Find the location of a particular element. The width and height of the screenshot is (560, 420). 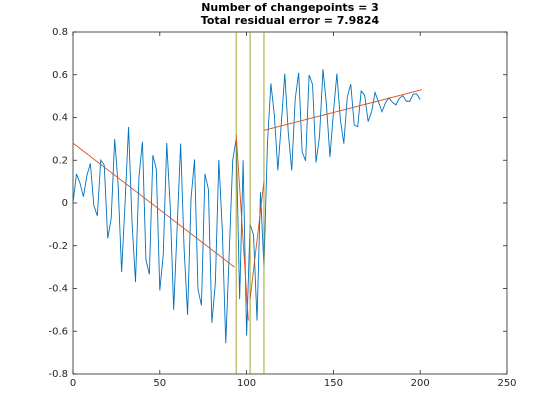

x-tick-label: 100 is located at coordinates (246, 383).